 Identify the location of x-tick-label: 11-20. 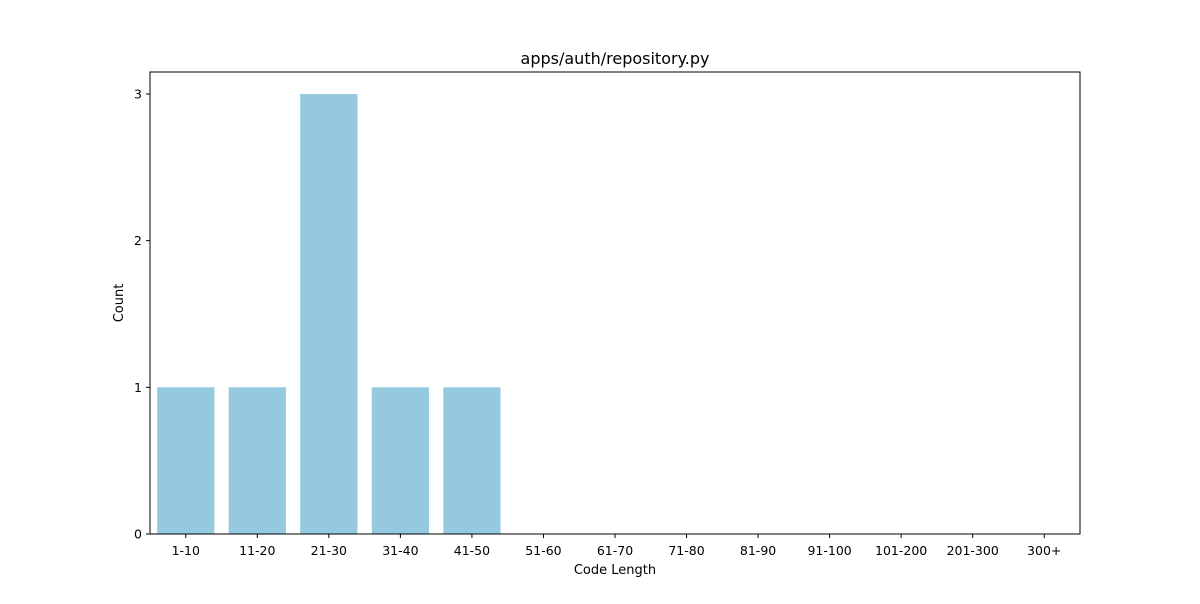
(257, 550).